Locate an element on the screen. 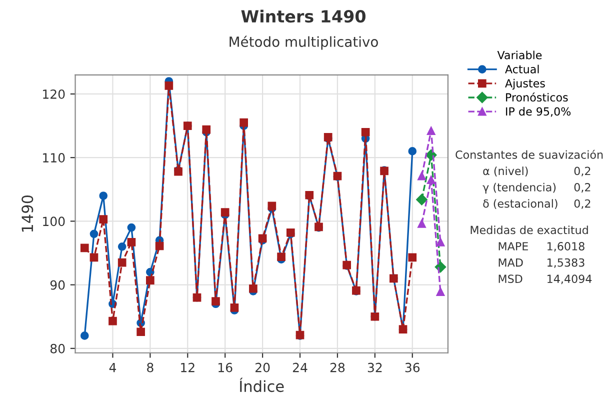 The height and width of the screenshot is (407, 607). text: 1,5383 is located at coordinates (566, 263).